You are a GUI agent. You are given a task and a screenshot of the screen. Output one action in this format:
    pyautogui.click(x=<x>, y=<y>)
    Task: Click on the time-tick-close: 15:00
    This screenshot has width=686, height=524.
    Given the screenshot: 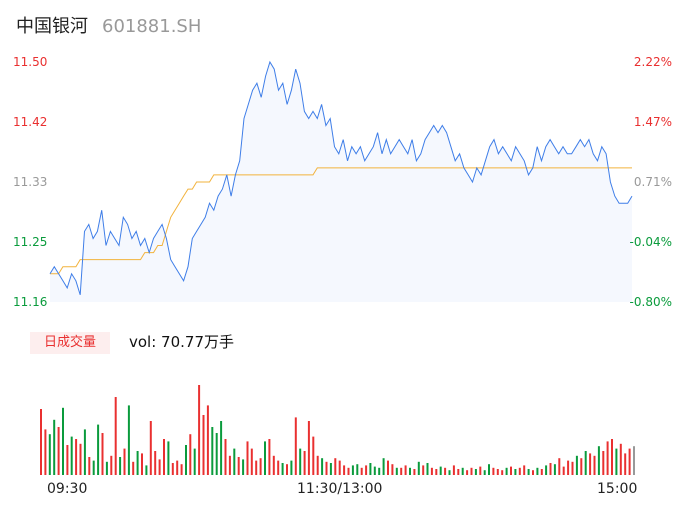 What is the action you would take?
    pyautogui.click(x=617, y=489)
    